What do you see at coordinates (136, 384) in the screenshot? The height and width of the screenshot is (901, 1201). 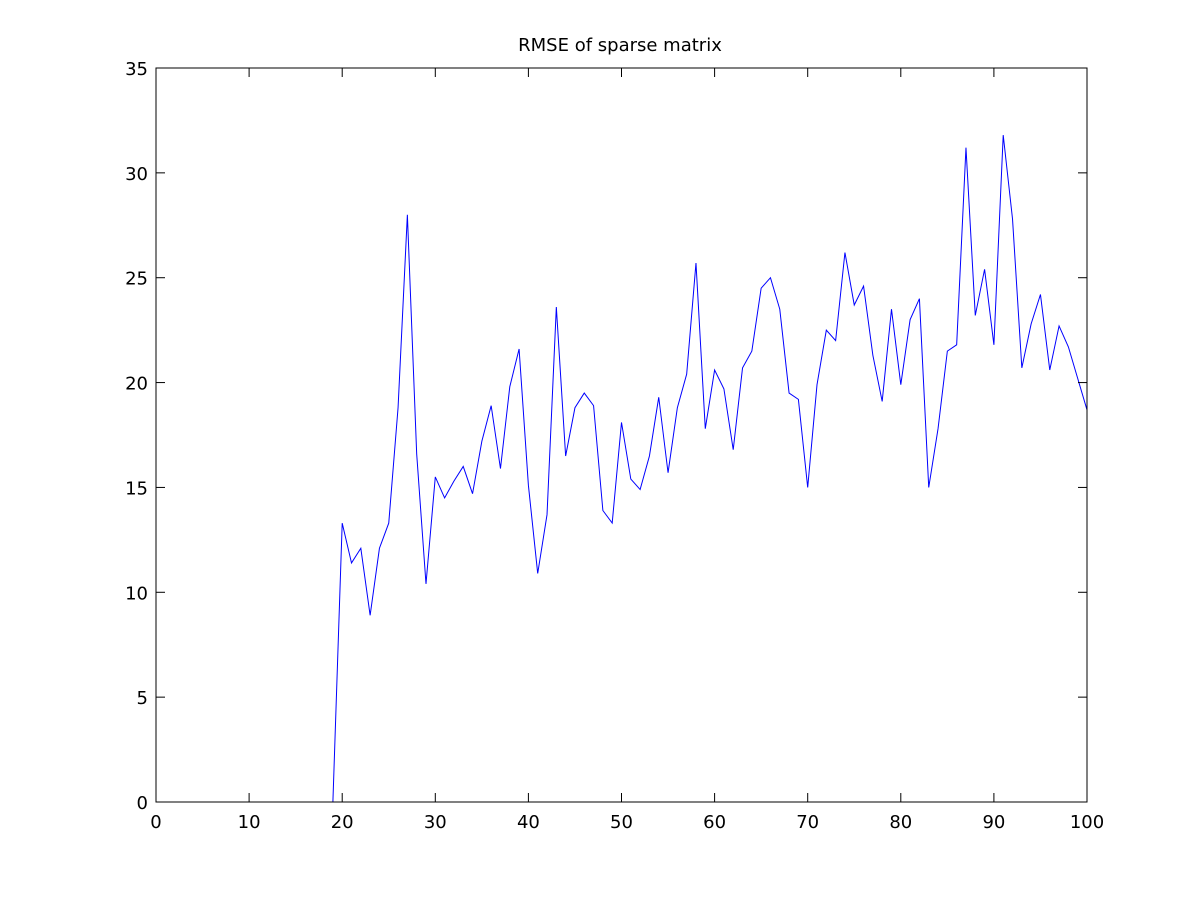 I see `y-tick-label: 20` at bounding box center [136, 384].